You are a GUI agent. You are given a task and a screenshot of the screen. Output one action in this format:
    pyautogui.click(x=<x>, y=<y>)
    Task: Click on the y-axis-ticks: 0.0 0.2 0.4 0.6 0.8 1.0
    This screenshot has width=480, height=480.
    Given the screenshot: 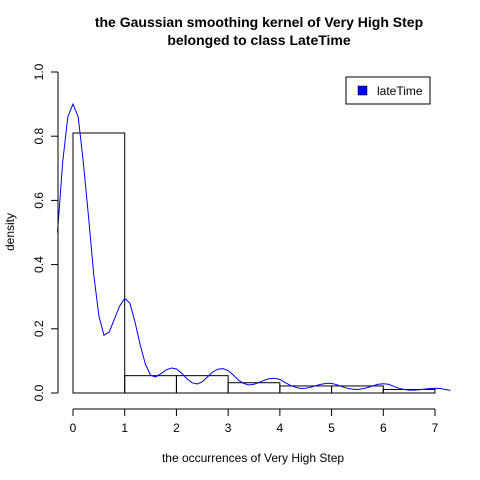 What is the action you would take?
    pyautogui.click(x=45, y=232)
    